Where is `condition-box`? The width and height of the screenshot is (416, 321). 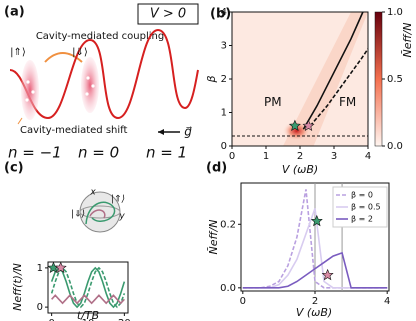
condition-box is located at coordinates (168, 14).